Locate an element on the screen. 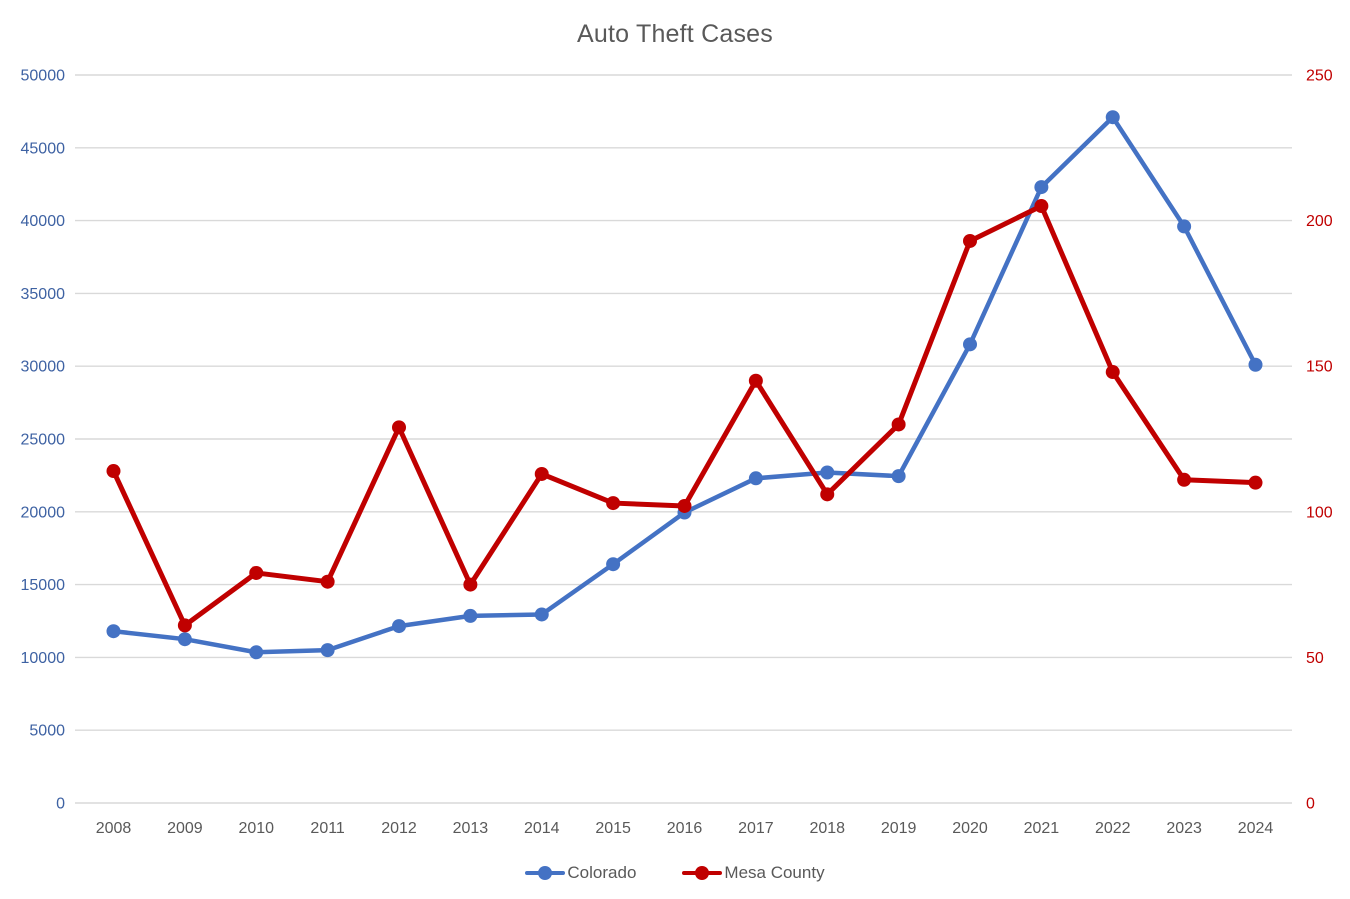 The image size is (1350, 899). left-axis-tick-label: 15000 is located at coordinates (43, 585).